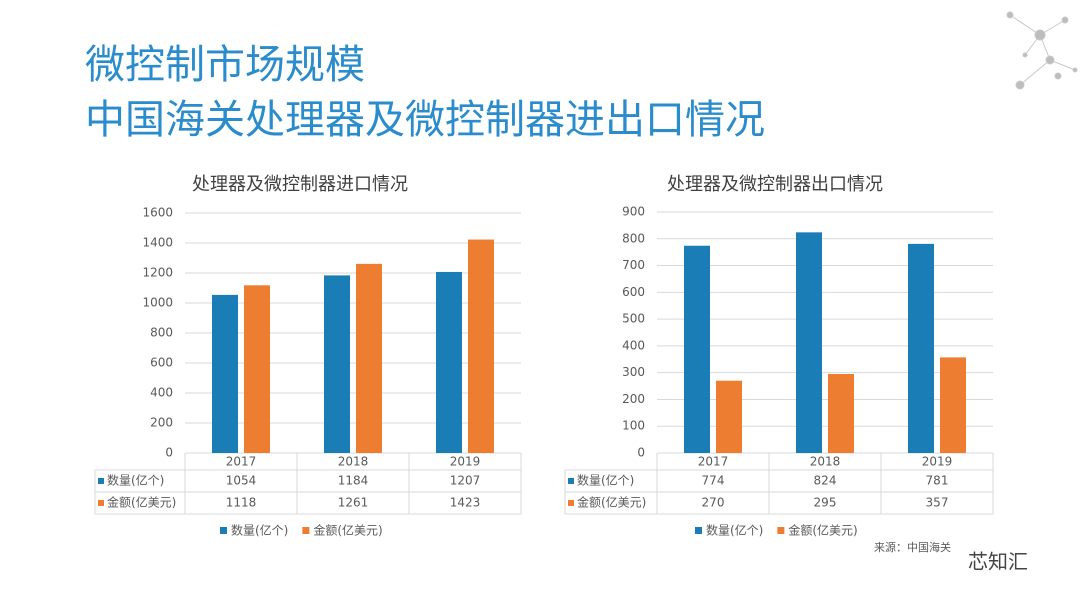  Describe the element at coordinates (157, 243) in the screenshot. I see `y-tick-label: 1400` at that location.